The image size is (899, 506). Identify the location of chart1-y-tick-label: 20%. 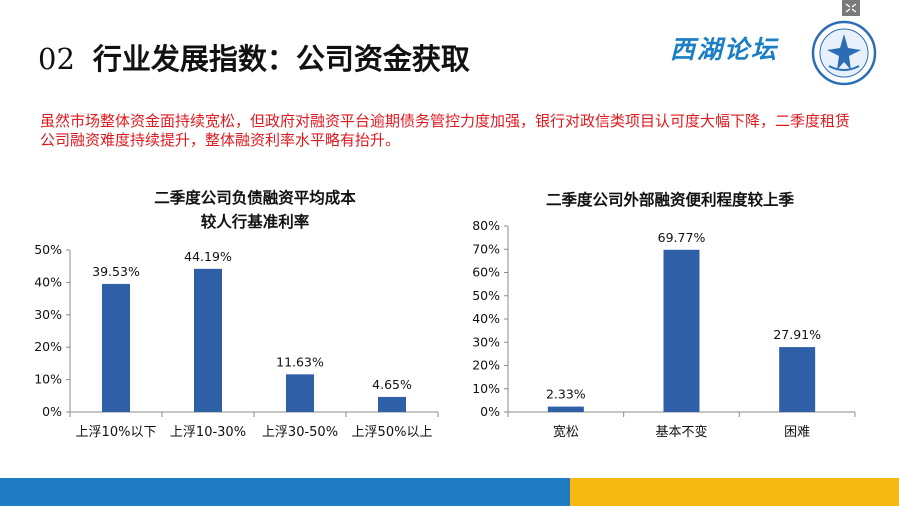
(48, 346).